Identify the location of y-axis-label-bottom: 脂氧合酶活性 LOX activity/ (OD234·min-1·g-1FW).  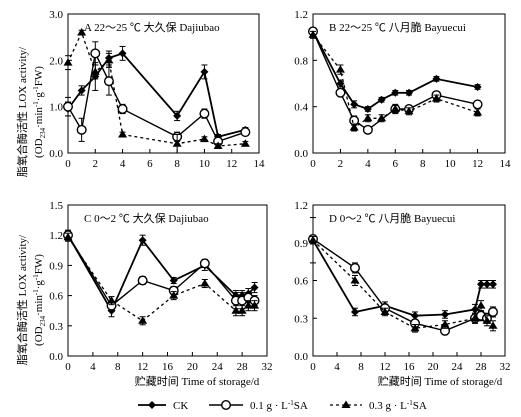
(31, 299).